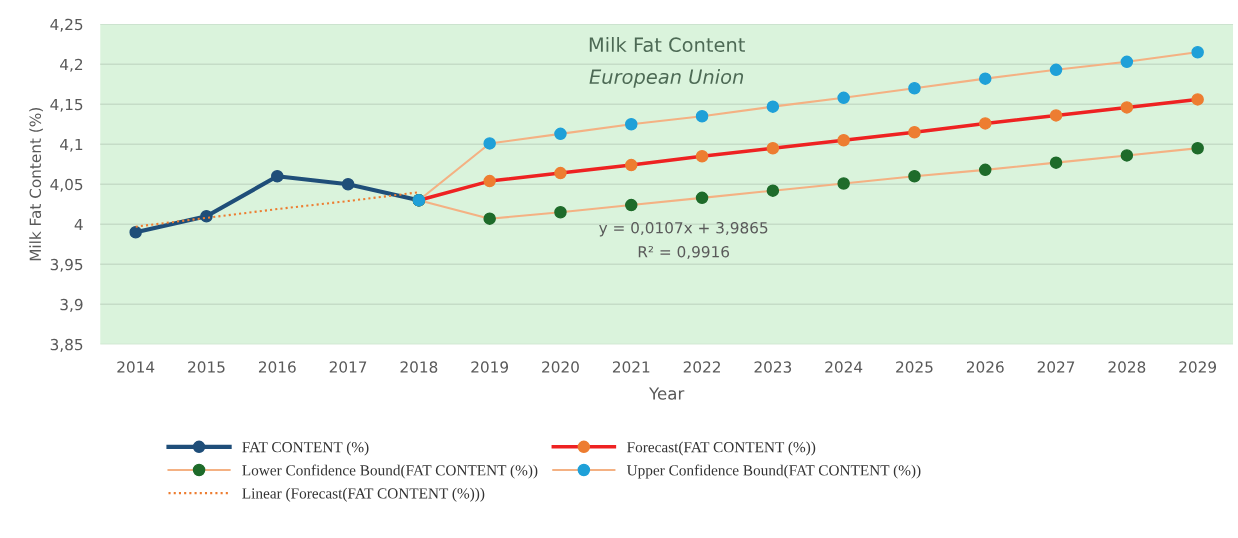  Describe the element at coordinates (631, 367) in the screenshot. I see `x-tick-label: 2021` at that location.